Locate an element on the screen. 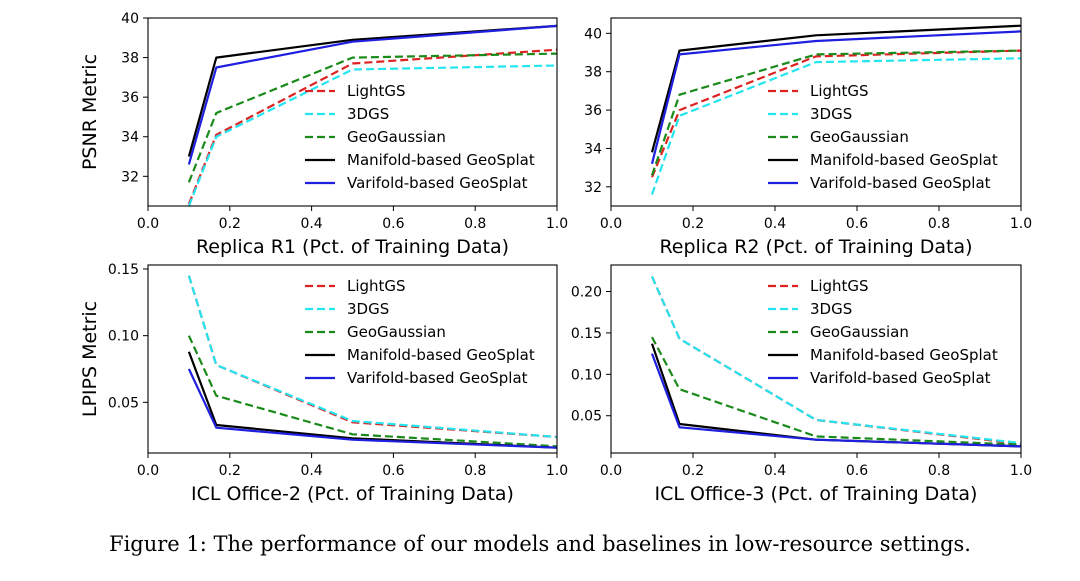 Image resolution: width=1080 pixels, height=581 pixels. x-axis-label: Replica R1 (Pct. of Training Data) is located at coordinates (352, 247).